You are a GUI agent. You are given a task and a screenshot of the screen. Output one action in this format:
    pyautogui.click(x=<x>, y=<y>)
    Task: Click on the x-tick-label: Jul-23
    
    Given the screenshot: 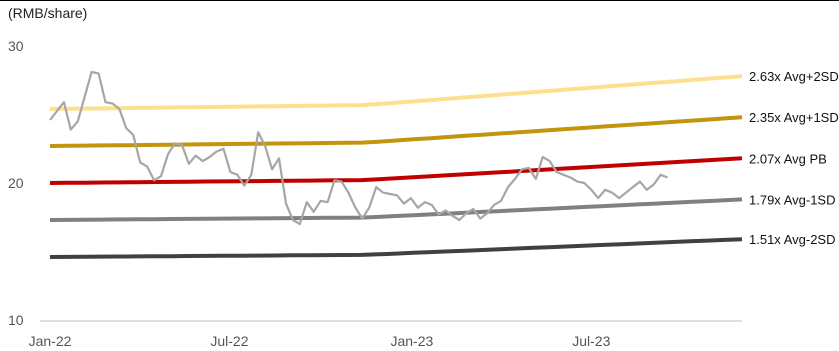 What is the action you would take?
    pyautogui.click(x=591, y=341)
    